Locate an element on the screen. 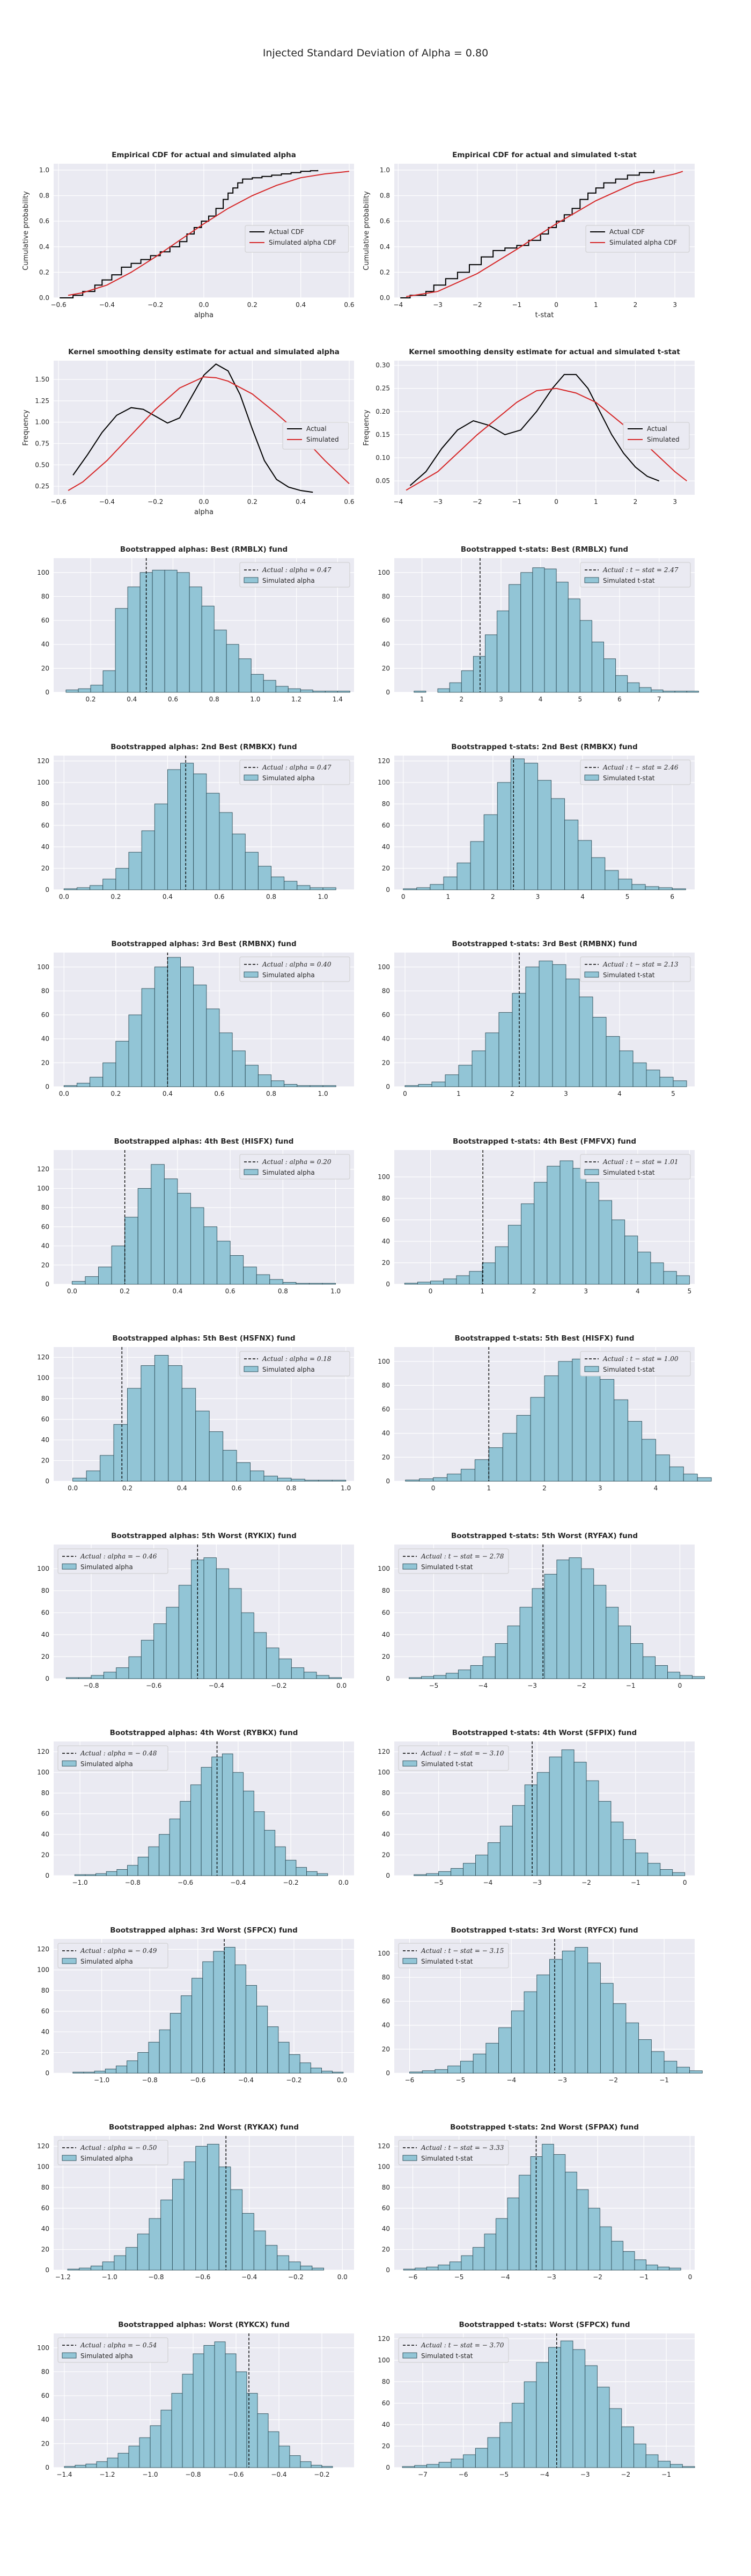 Image resolution: width=751 pixels, height=2576 pixels. x-tick-label: −5 is located at coordinates (504, 2474).